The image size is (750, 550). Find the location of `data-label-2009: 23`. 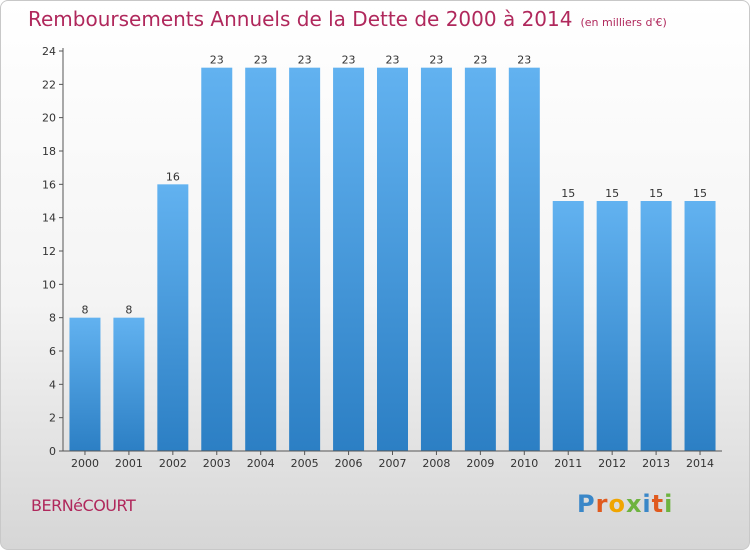

data-label-2009: 23 is located at coordinates (480, 60).